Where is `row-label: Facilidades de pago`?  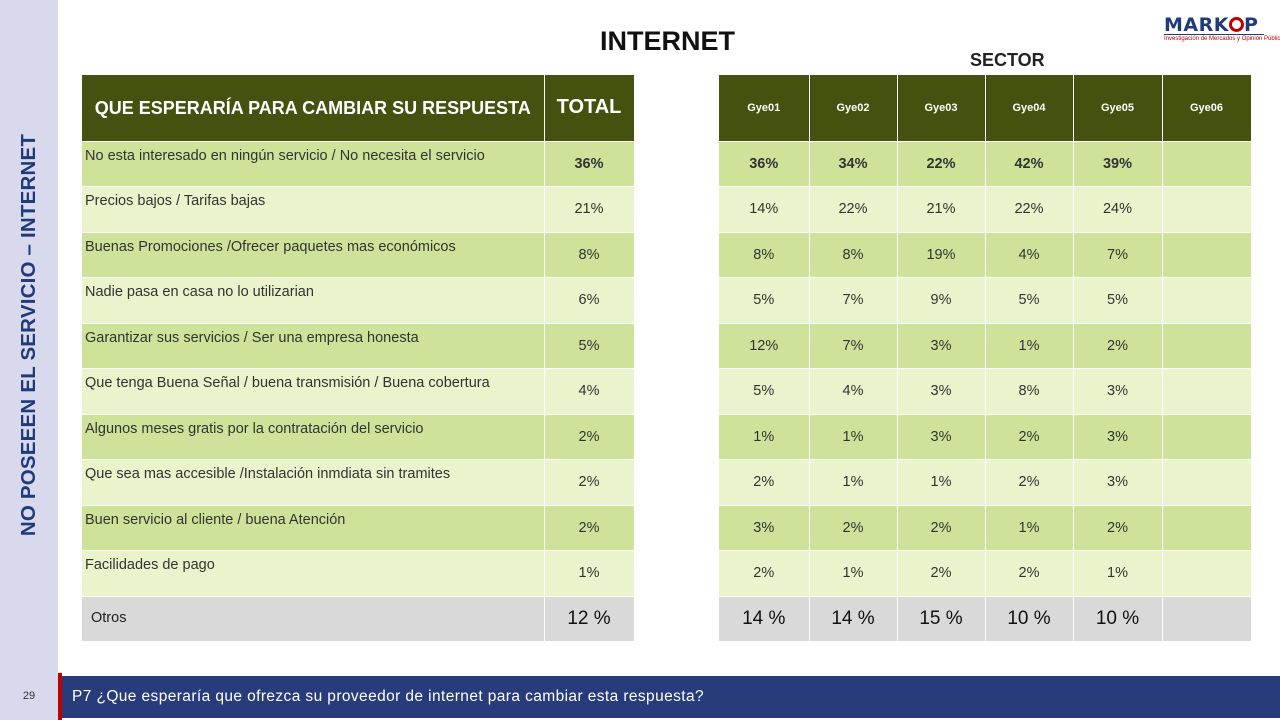
row-label: Facilidades de pago is located at coordinates (313, 573).